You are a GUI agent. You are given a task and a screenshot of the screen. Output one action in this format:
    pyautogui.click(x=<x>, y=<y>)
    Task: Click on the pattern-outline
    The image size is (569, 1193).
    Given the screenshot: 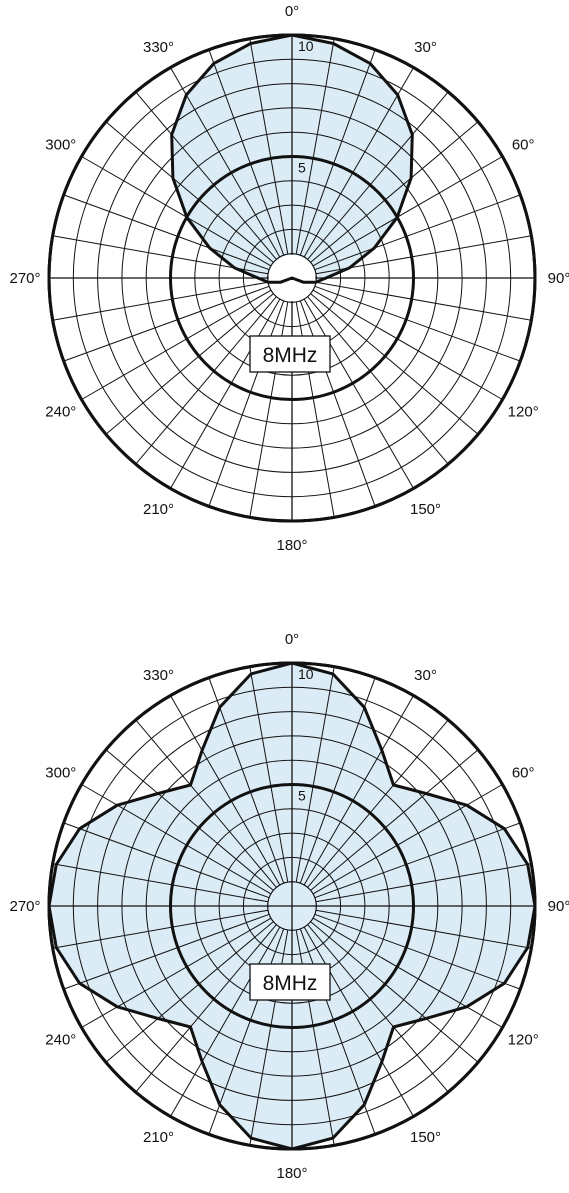 What is the action you would take?
    pyautogui.click(x=292, y=158)
    